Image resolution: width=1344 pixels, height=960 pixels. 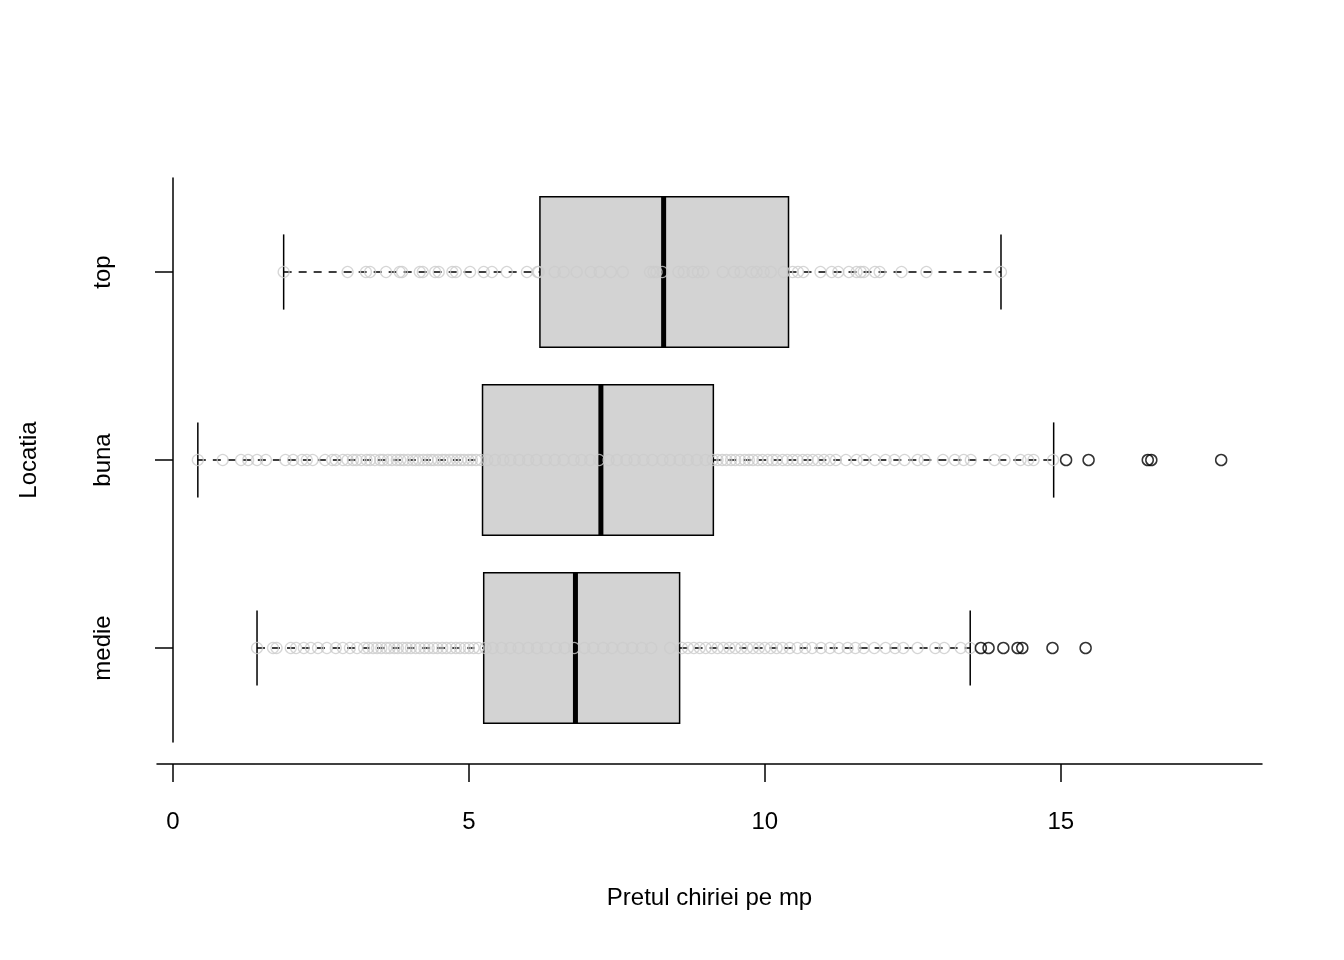 What do you see at coordinates (101, 648) in the screenshot?
I see `y-tick-label: medie` at bounding box center [101, 648].